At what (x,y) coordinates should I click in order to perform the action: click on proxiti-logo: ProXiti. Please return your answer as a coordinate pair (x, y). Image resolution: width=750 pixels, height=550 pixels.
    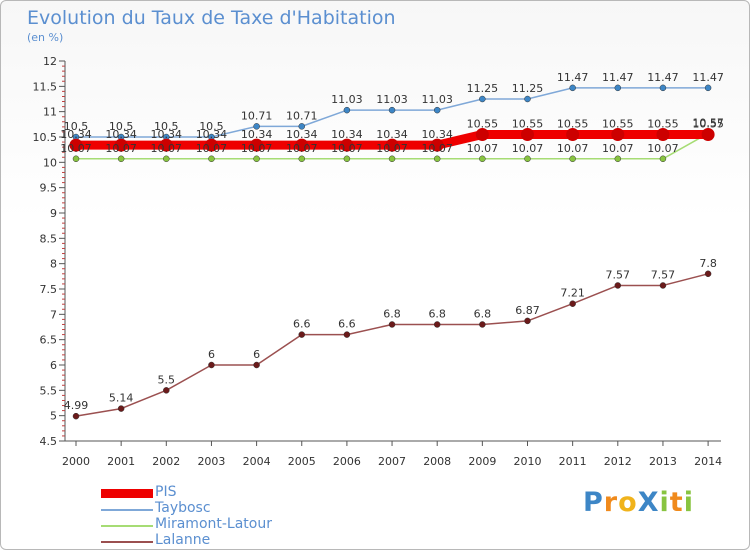
    Looking at the image, I should click on (638, 502).